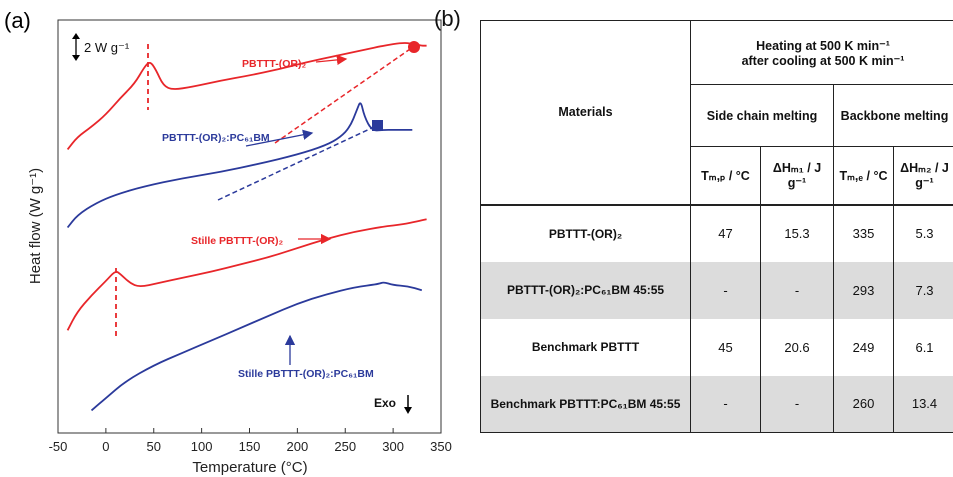 The image size is (953, 477). Describe the element at coordinates (585, 233) in the screenshot. I see `row-material: PBTTT-(OR)₂` at that location.